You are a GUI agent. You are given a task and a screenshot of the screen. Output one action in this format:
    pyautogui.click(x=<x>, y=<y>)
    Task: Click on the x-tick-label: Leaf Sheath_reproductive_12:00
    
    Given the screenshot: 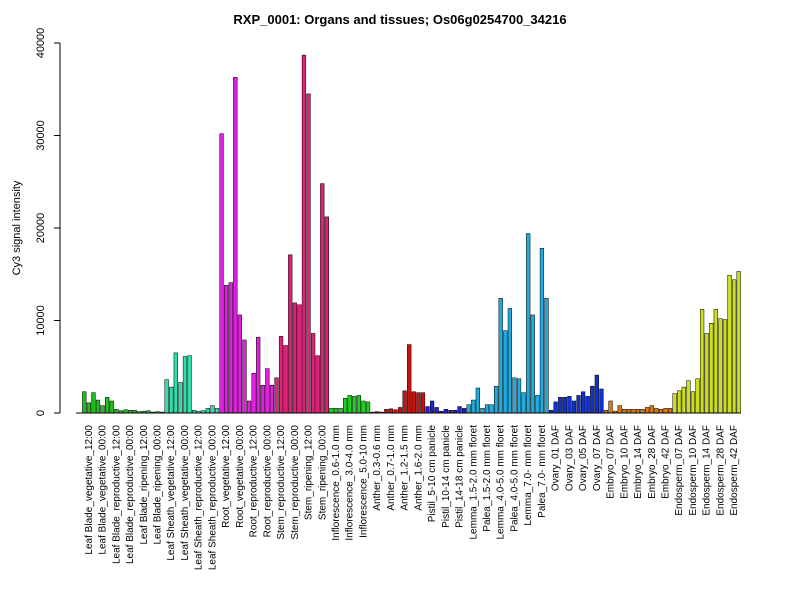 What is the action you would take?
    pyautogui.click(x=199, y=498)
    